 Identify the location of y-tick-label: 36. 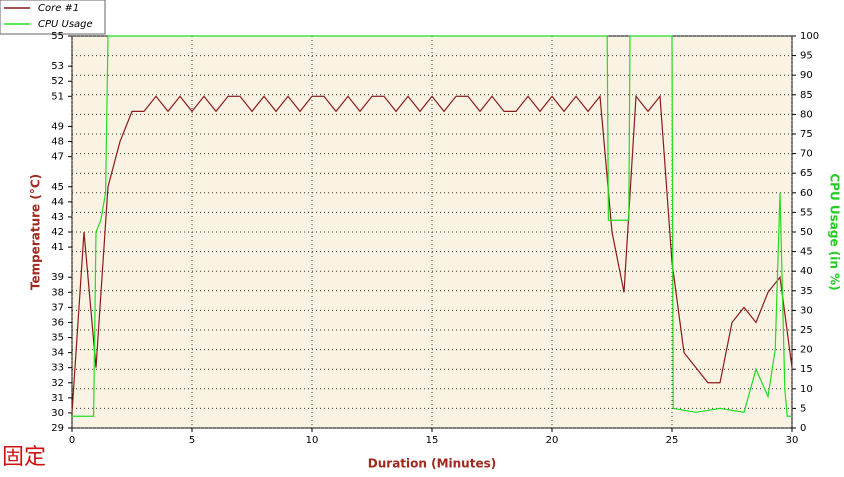
(57, 322).